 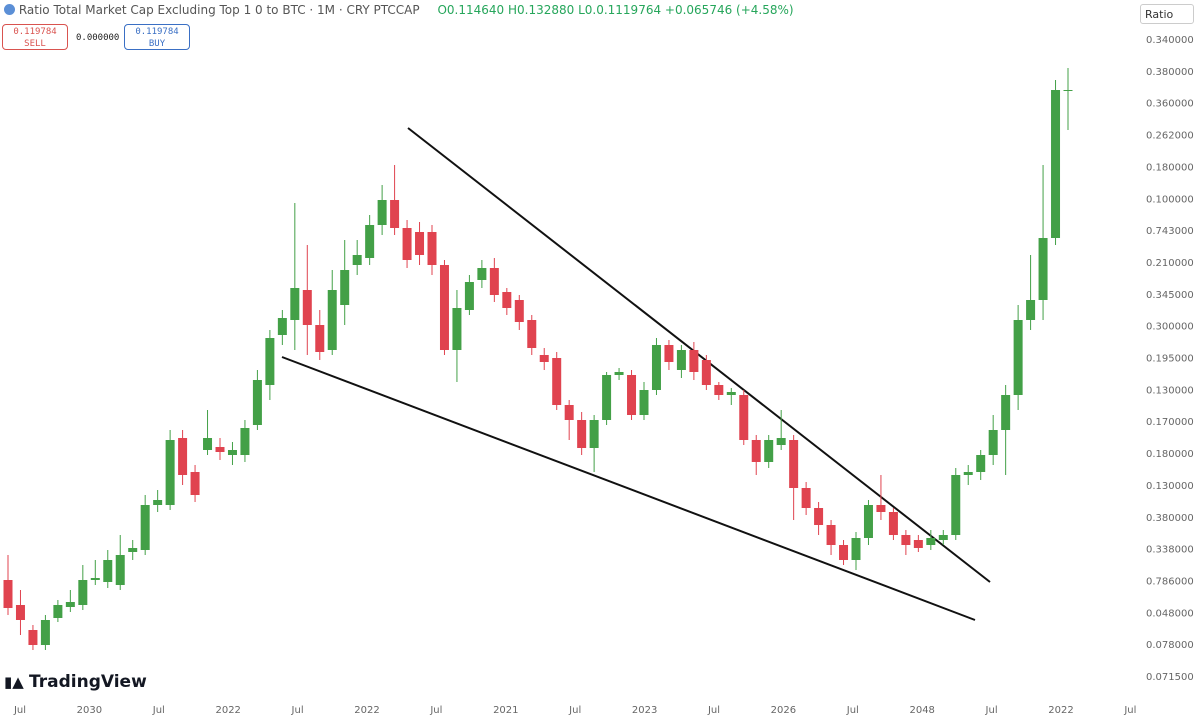 What do you see at coordinates (921, 710) in the screenshot?
I see `time-axis-label: 2048` at bounding box center [921, 710].